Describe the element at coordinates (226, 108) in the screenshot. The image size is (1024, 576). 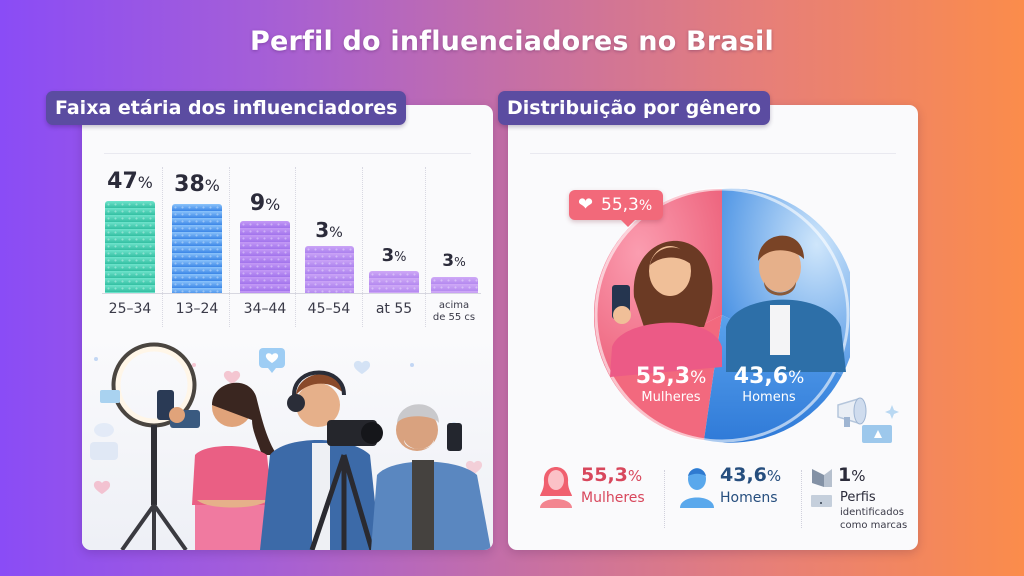
I see `age-chart-badge: Faixa etária dos influenciadores` at that location.